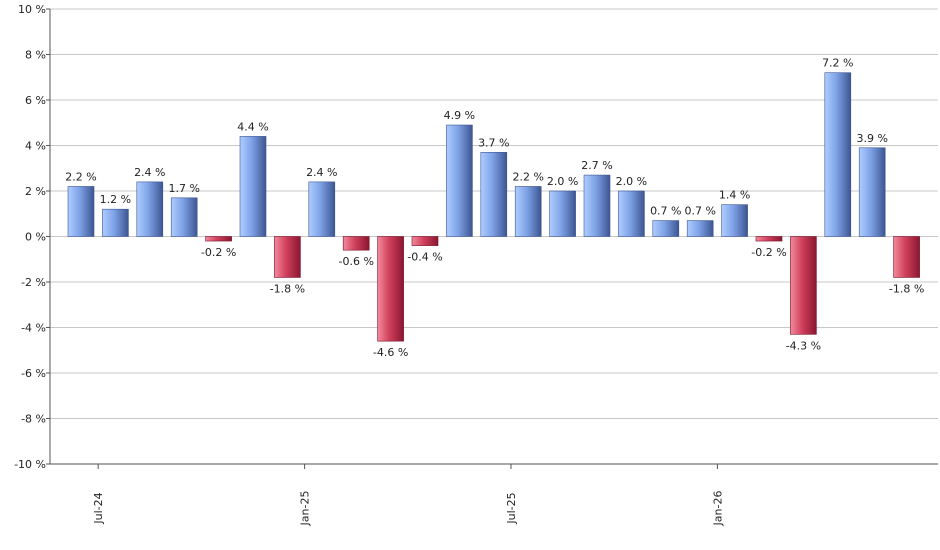 This screenshot has height=550, width=940. I want to click on data-label: 4.4 %, so click(252, 126).